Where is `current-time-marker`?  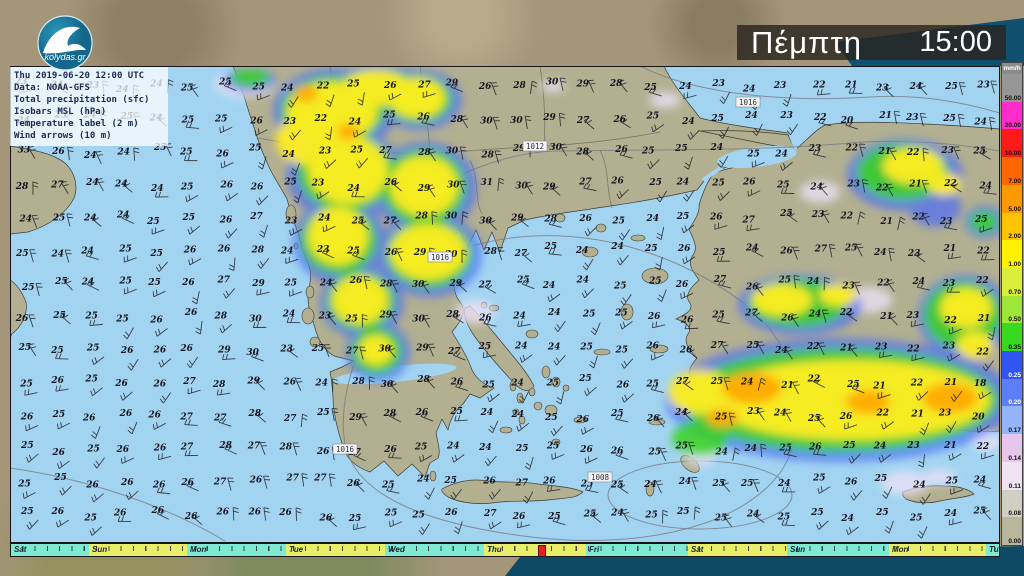 current-time-marker is located at coordinates (542, 550).